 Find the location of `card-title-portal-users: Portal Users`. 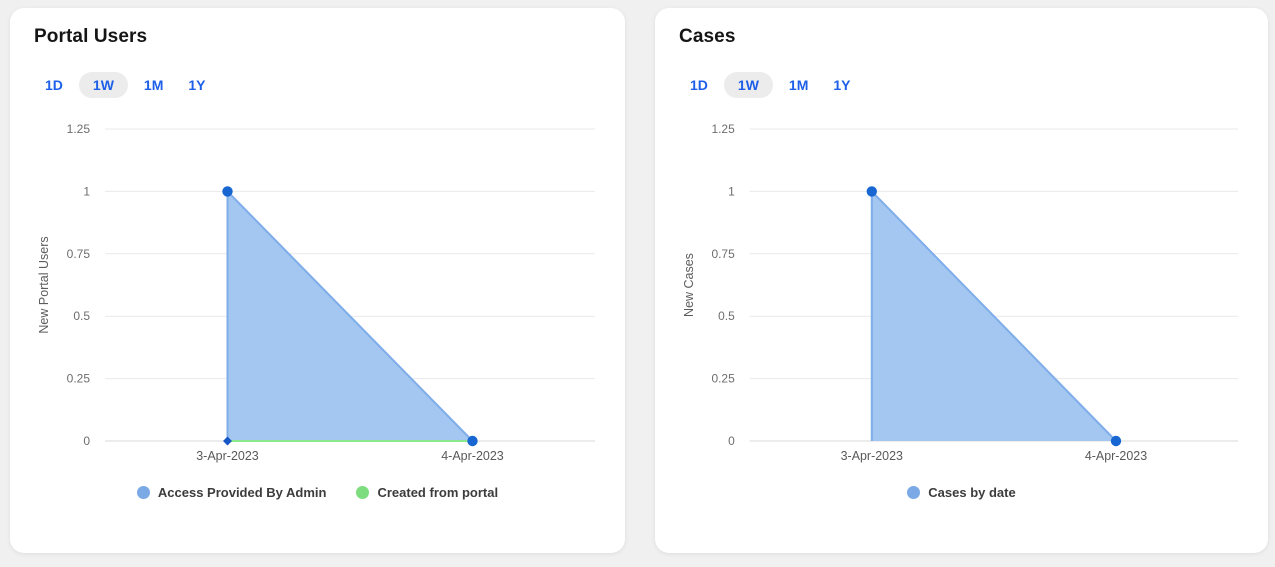

card-title-portal-users: Portal Users is located at coordinates (91, 36).